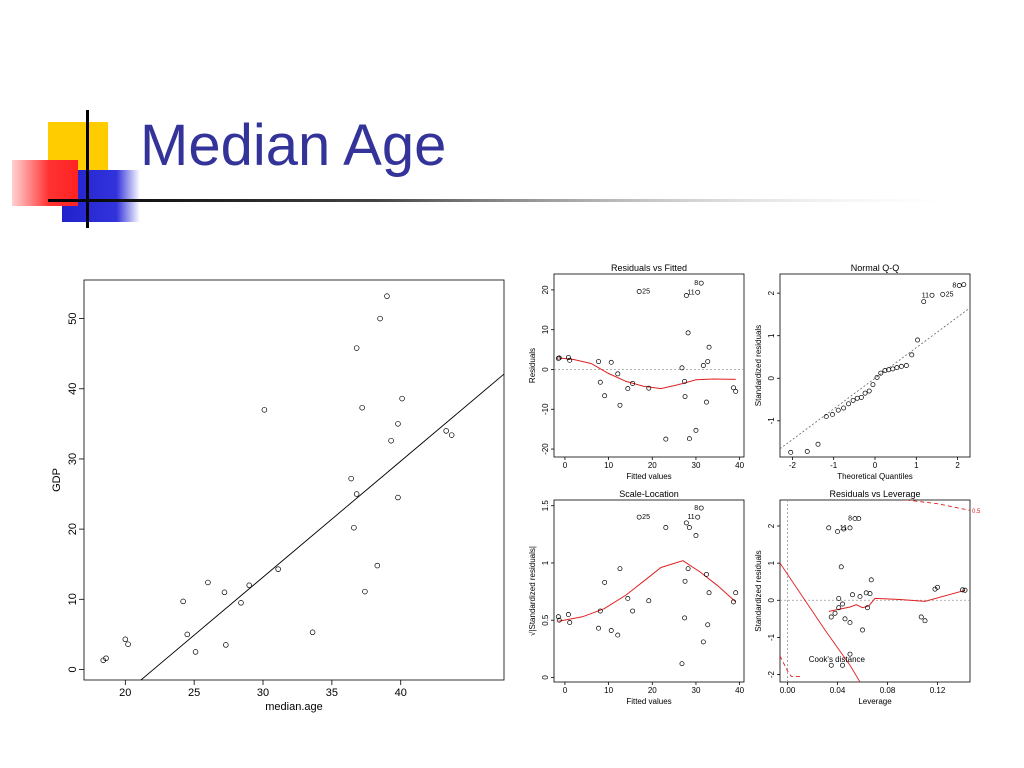  What do you see at coordinates (938, 690) in the screenshot?
I see `x-tick-label: 0.12` at bounding box center [938, 690].